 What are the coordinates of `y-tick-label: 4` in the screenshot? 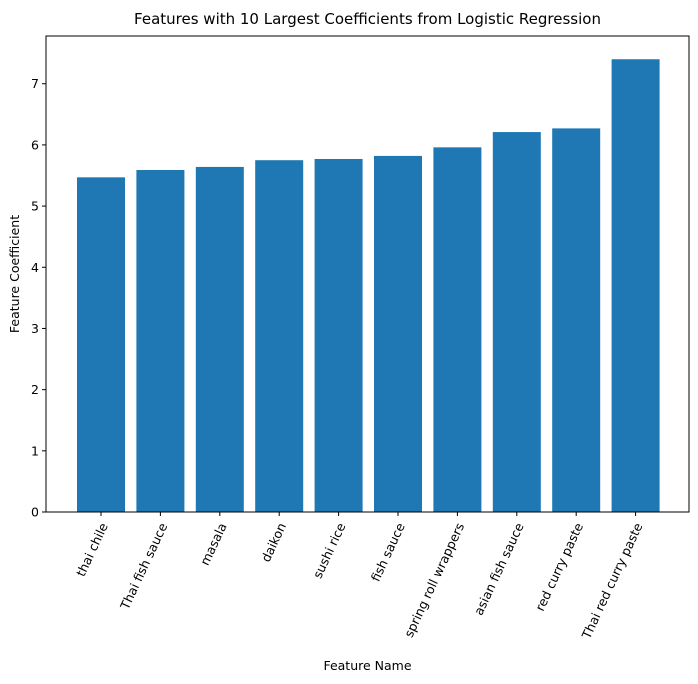 It's located at (35, 267).